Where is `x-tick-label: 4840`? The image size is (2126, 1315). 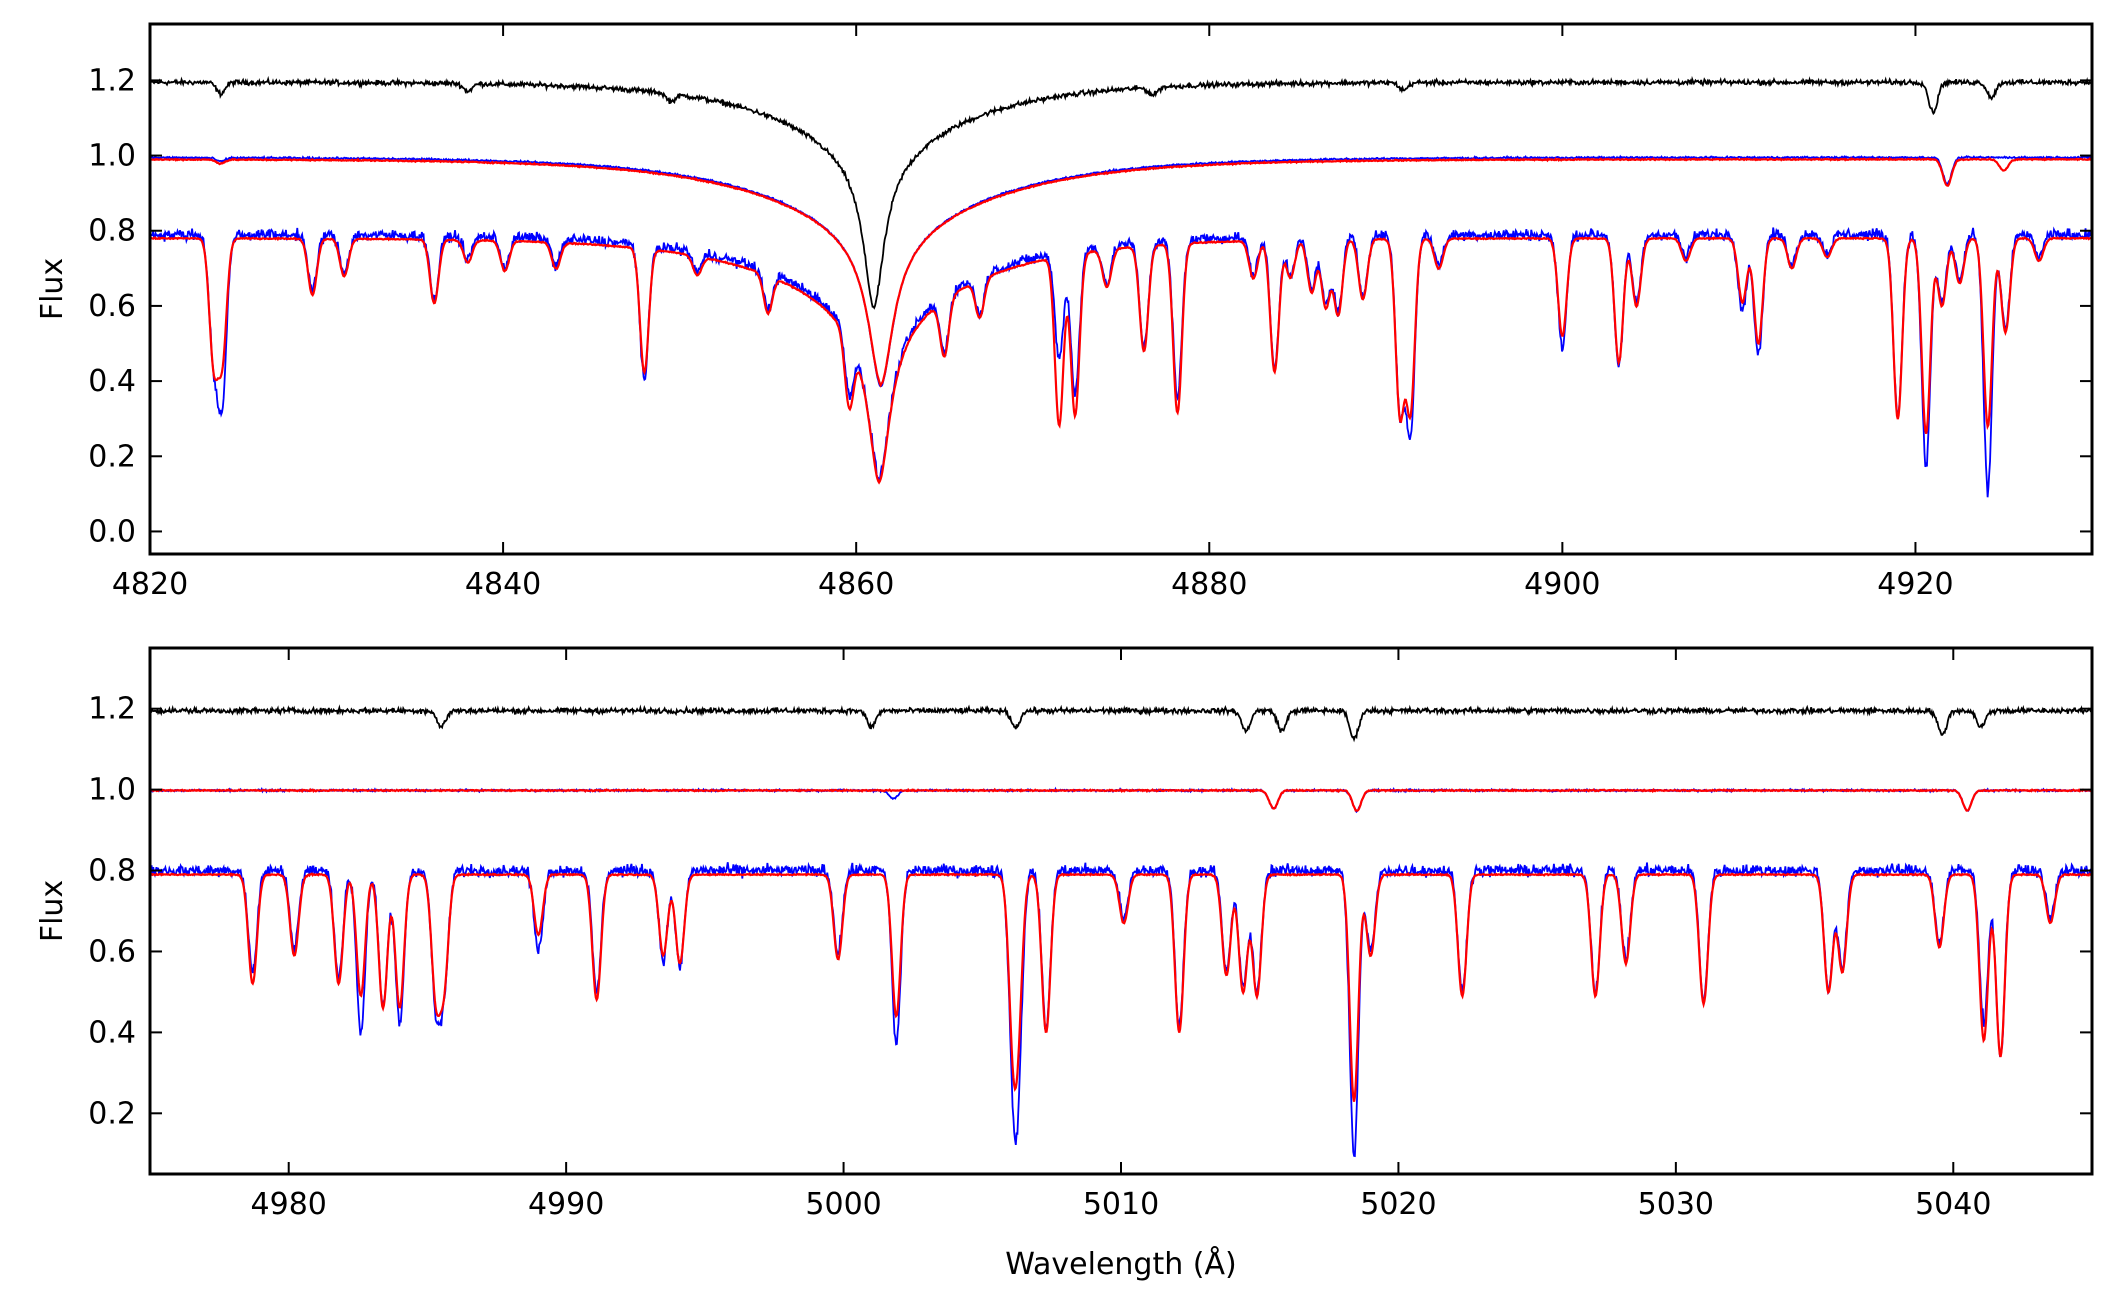
x-tick-label: 4840 is located at coordinates (503, 584).